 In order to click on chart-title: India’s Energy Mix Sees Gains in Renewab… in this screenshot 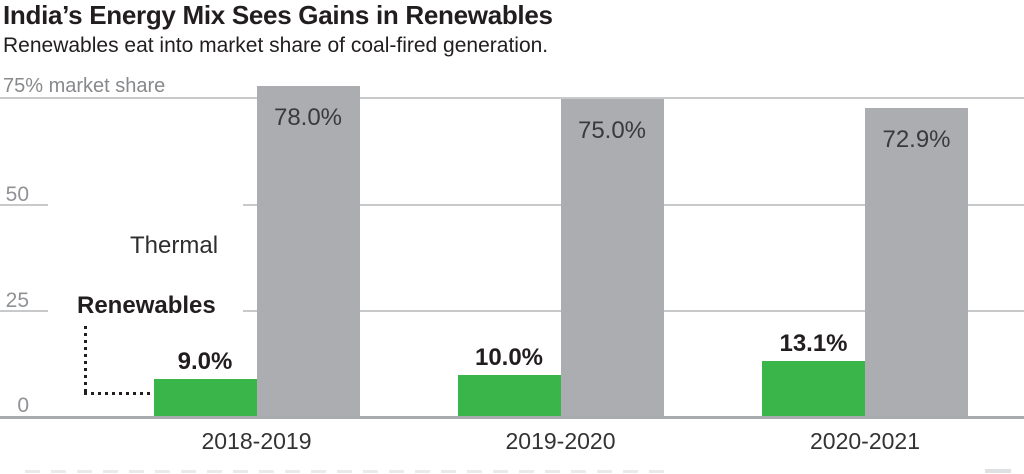, I will do `click(278, 15)`.